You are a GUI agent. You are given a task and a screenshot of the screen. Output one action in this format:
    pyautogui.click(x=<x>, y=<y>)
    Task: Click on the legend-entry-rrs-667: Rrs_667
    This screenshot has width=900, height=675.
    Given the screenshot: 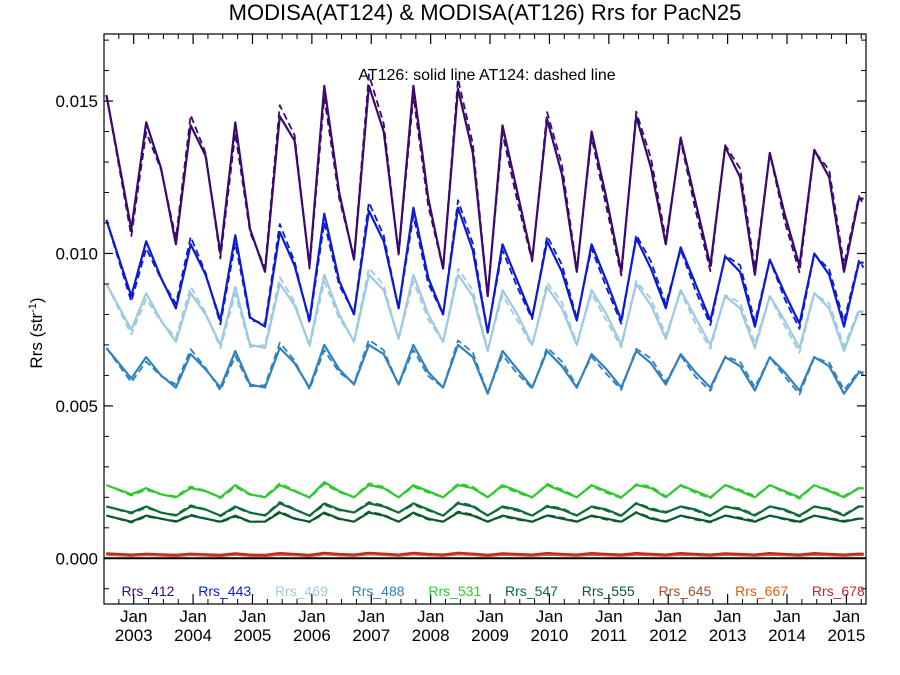 What is the action you would take?
    pyautogui.click(x=761, y=591)
    